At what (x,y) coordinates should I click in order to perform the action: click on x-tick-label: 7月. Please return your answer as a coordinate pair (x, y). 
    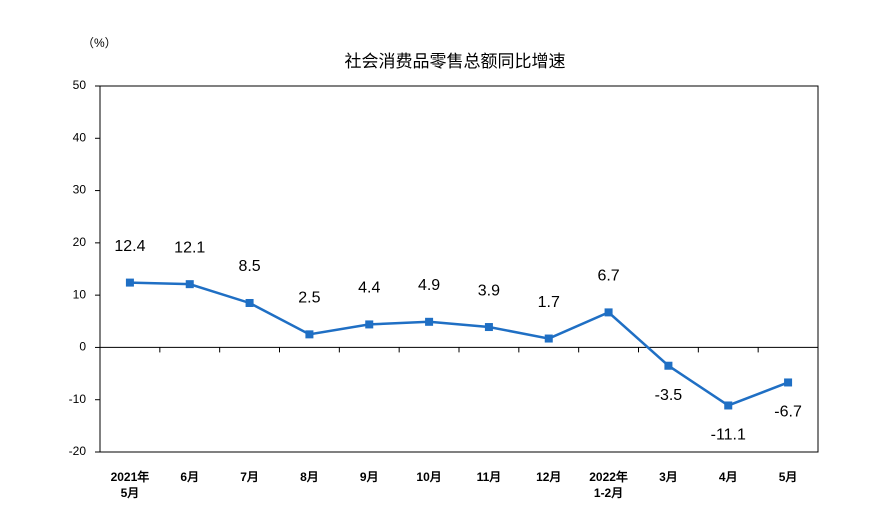
    Looking at the image, I should click on (249, 477).